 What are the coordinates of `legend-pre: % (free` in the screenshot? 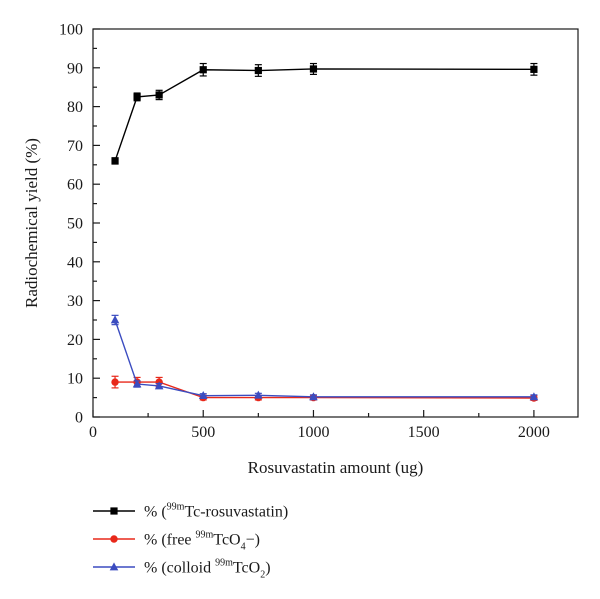 It's located at (170, 540).